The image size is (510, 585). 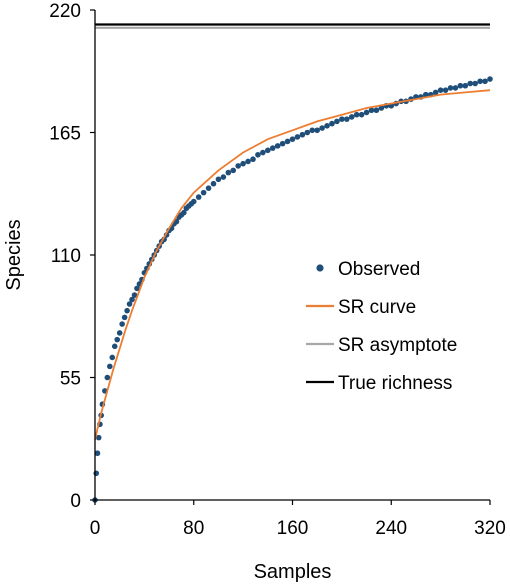 I want to click on legend-item-sr-asymptote: SR asymptote, so click(x=381, y=345).